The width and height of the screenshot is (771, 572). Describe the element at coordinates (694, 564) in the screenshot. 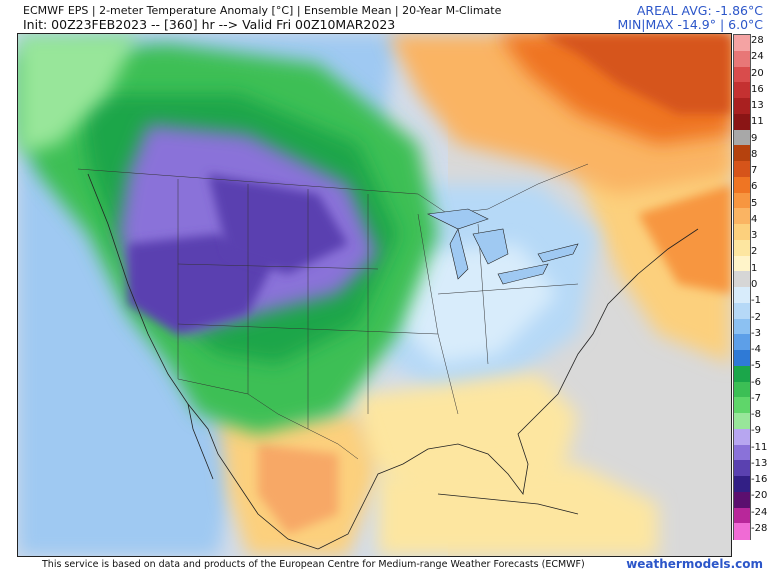

I see `site-brand: weathermodels.com` at that location.